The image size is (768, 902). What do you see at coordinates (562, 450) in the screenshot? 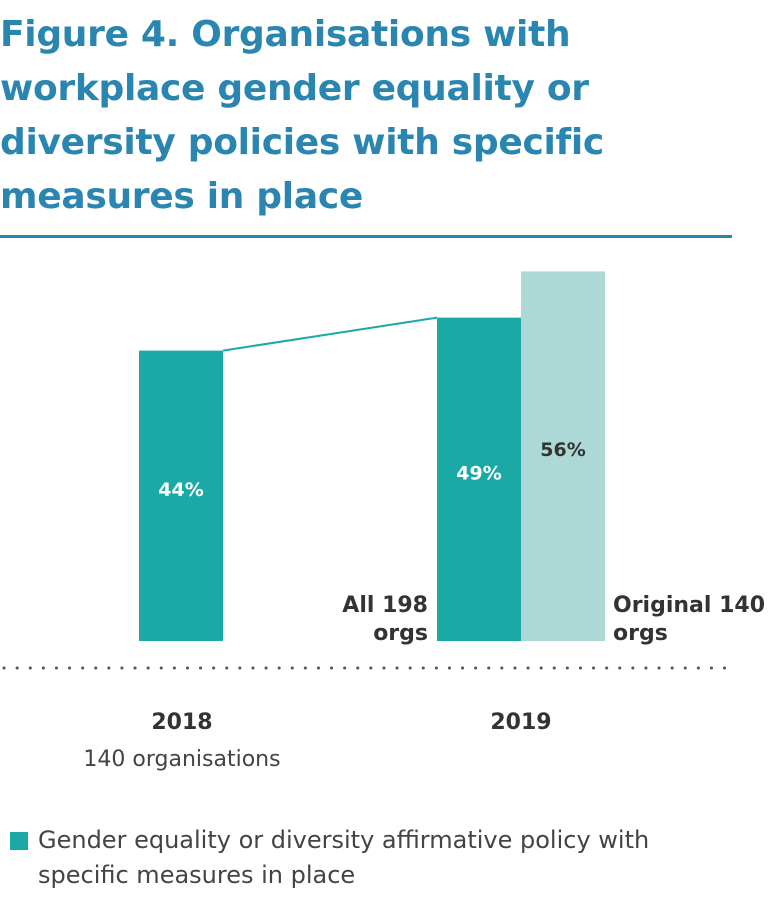
I see `data-label-2019-2: 56%` at bounding box center [562, 450].